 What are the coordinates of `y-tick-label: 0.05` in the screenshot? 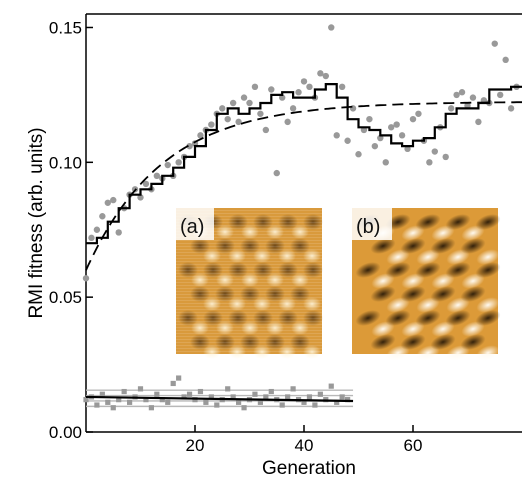 It's located at (65, 297).